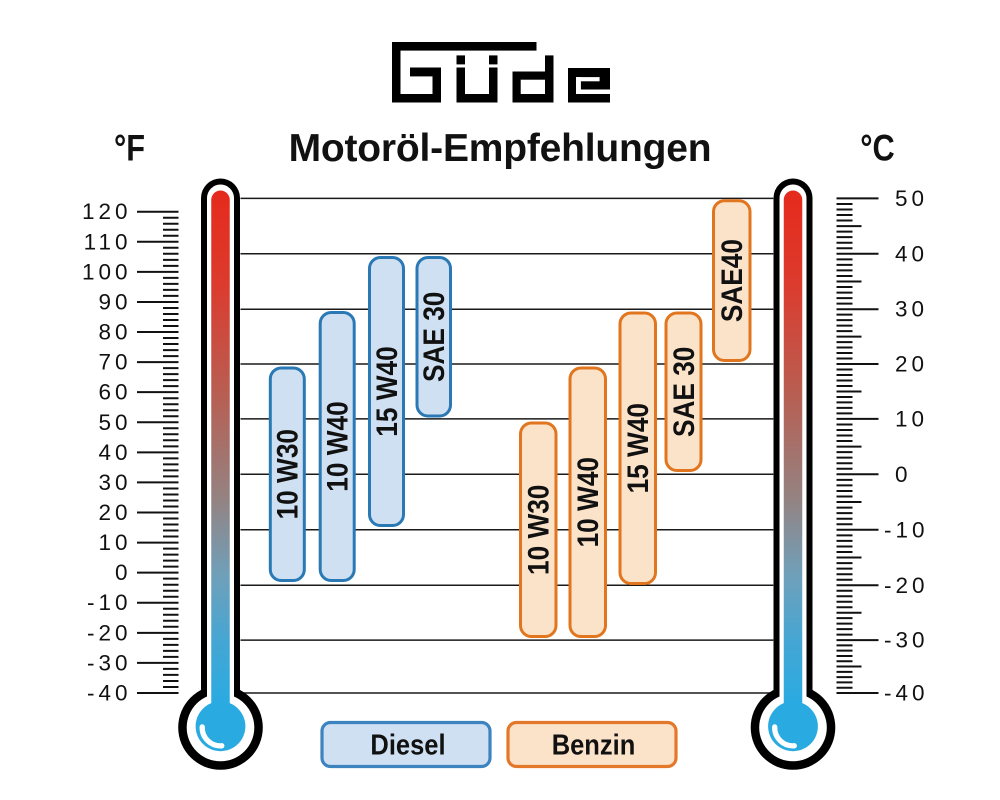 The image size is (1000, 800). I want to click on svg-text: SAE40, so click(732, 280).